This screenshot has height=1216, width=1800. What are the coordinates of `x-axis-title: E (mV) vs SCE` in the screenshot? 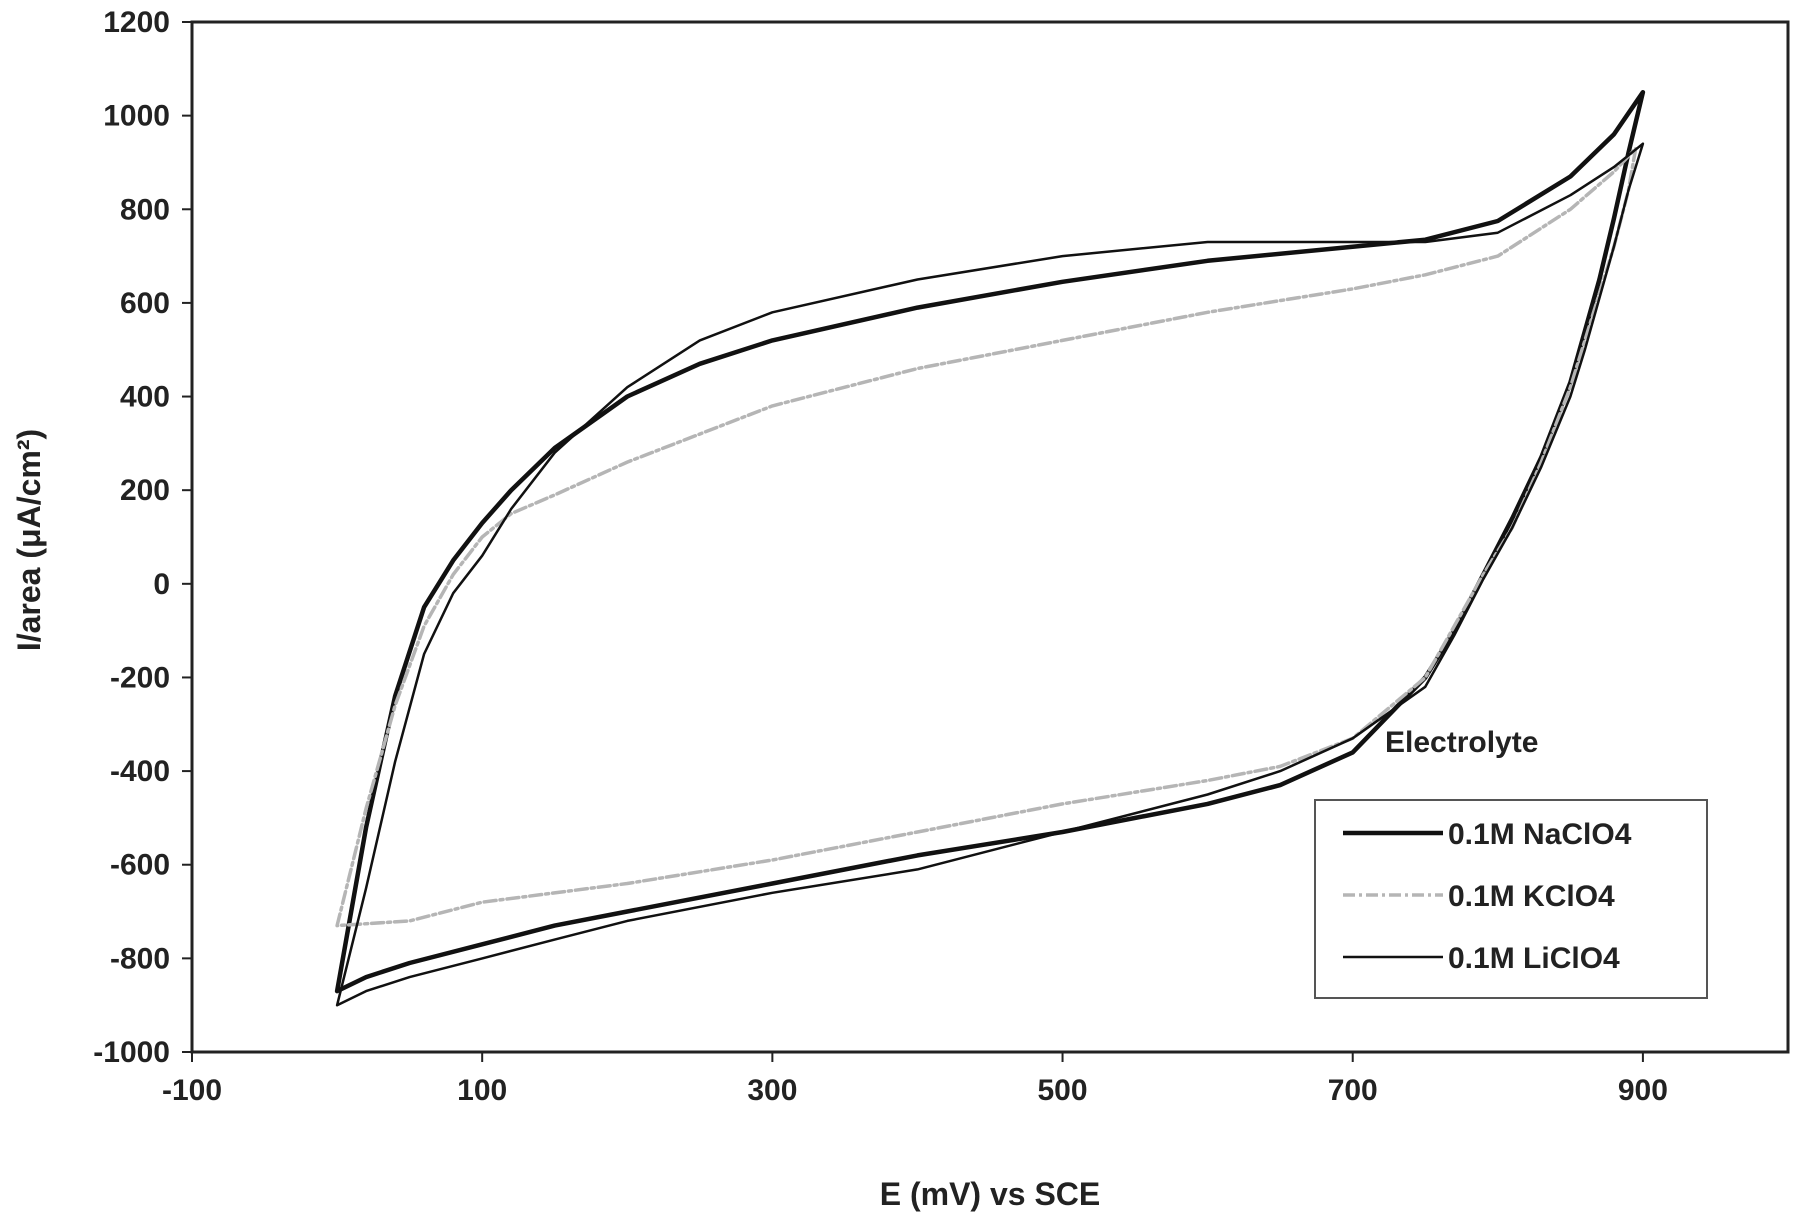 It's located at (990, 1194).